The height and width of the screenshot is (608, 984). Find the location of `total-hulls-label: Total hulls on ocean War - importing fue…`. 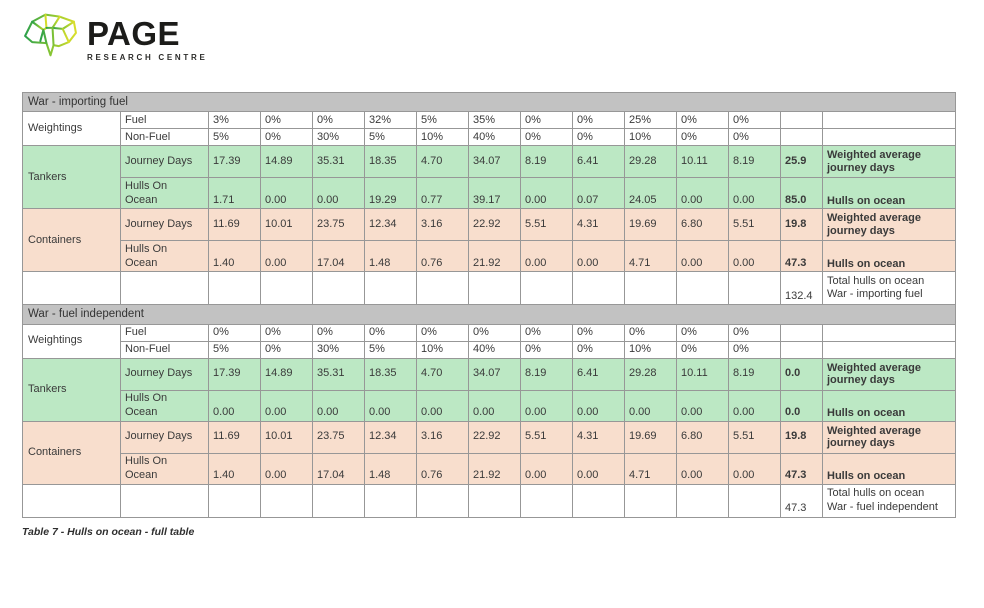

total-hulls-label: Total hulls on ocean War - importing fue… is located at coordinates (889, 288).